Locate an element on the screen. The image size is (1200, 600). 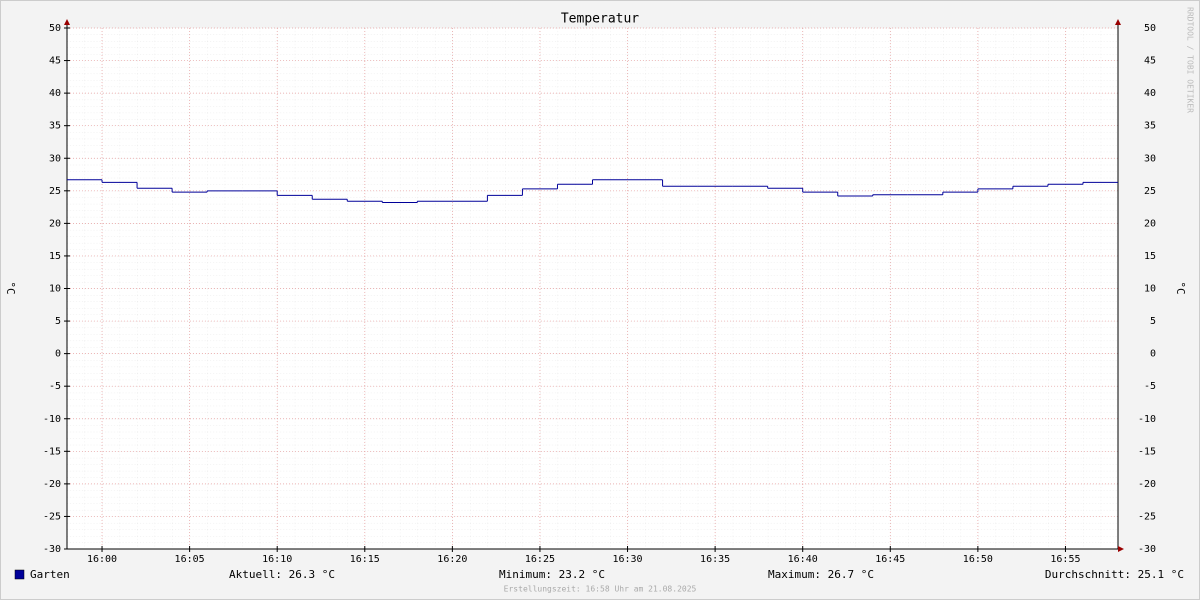
y-tick-label: 45 is located at coordinates (55, 61).